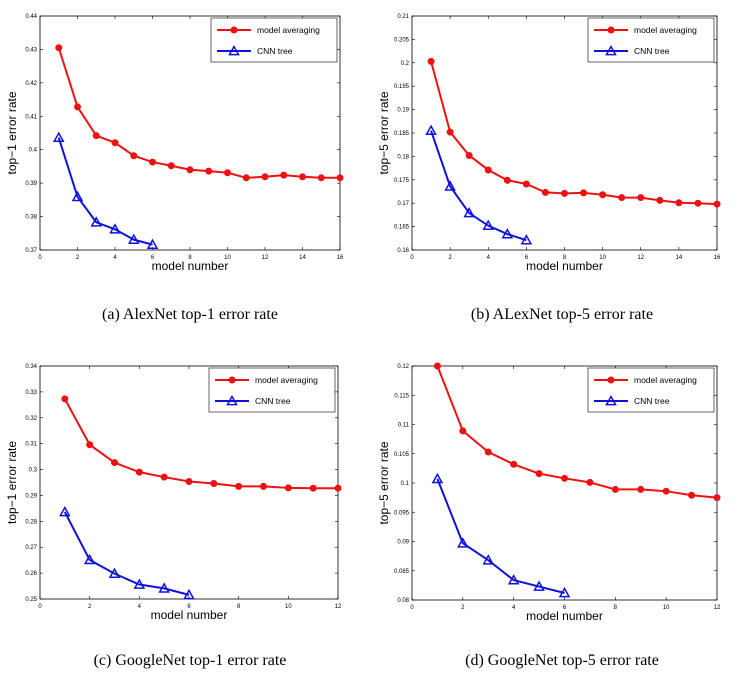  What do you see at coordinates (31, 50) in the screenshot?
I see `y-tick-label: 0.43` at bounding box center [31, 50].